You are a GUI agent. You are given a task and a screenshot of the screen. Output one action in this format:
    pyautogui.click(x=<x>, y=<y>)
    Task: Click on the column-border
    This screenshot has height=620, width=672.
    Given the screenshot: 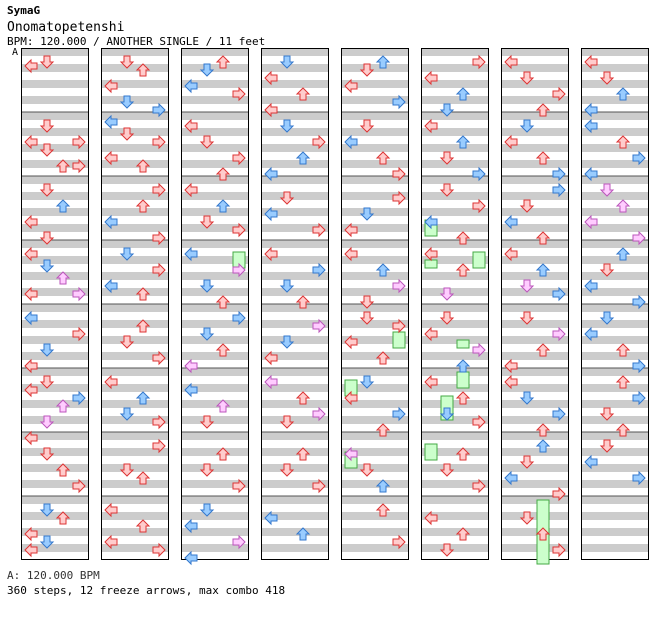 What is the action you would take?
    pyautogui.click(x=535, y=304)
    